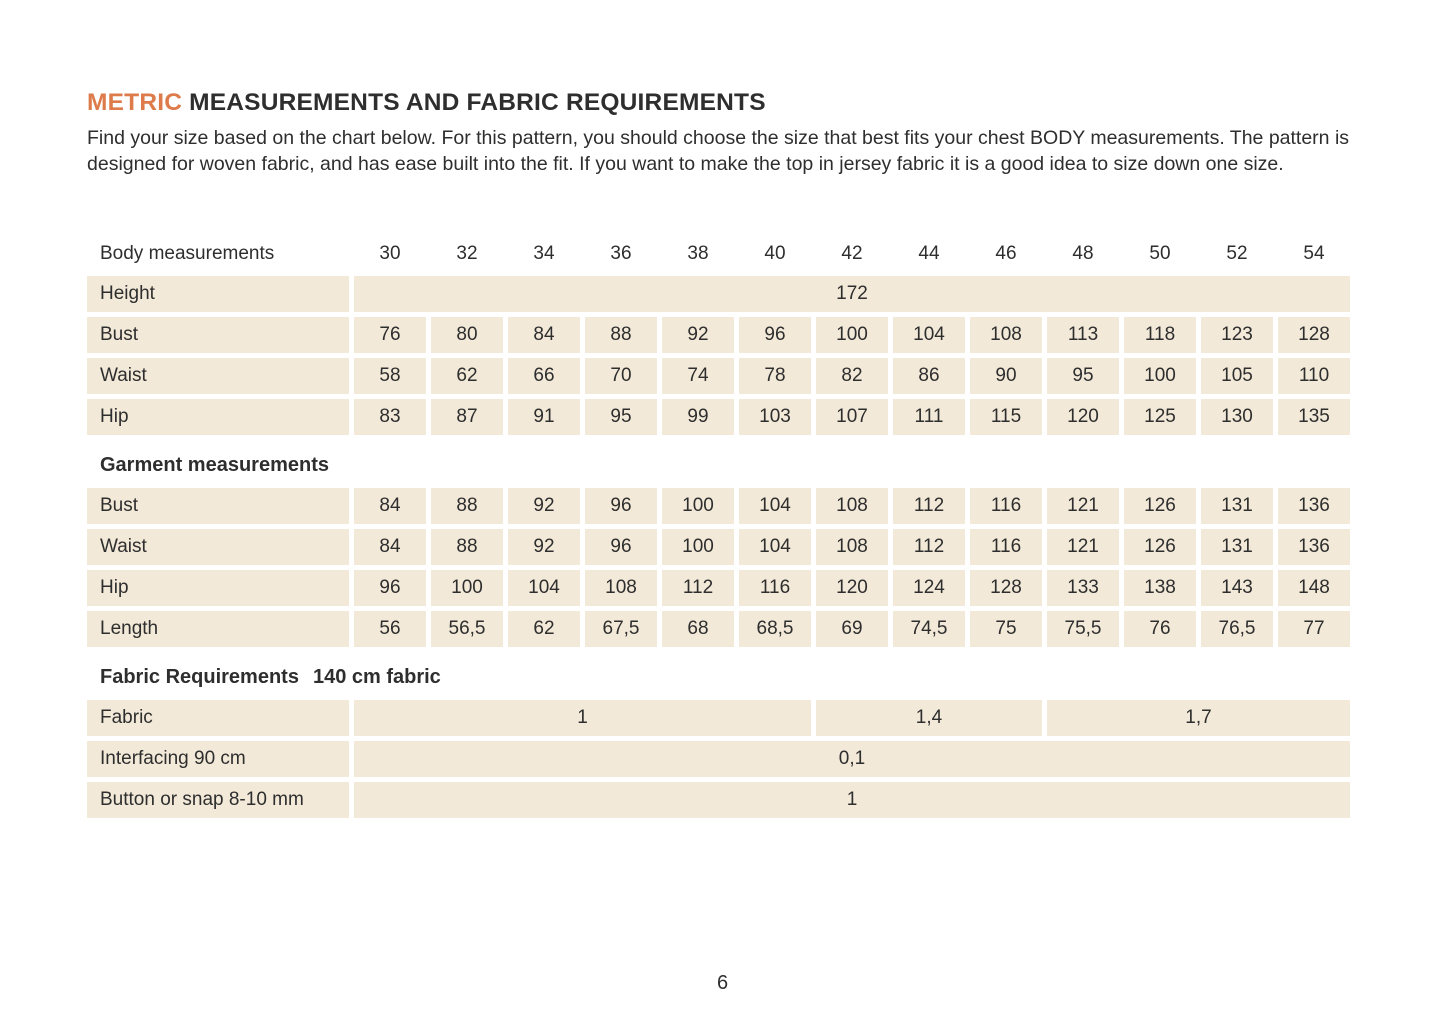 The height and width of the screenshot is (1030, 1445). Describe the element at coordinates (698, 629) in the screenshot. I see `value-cell: 68` at that location.